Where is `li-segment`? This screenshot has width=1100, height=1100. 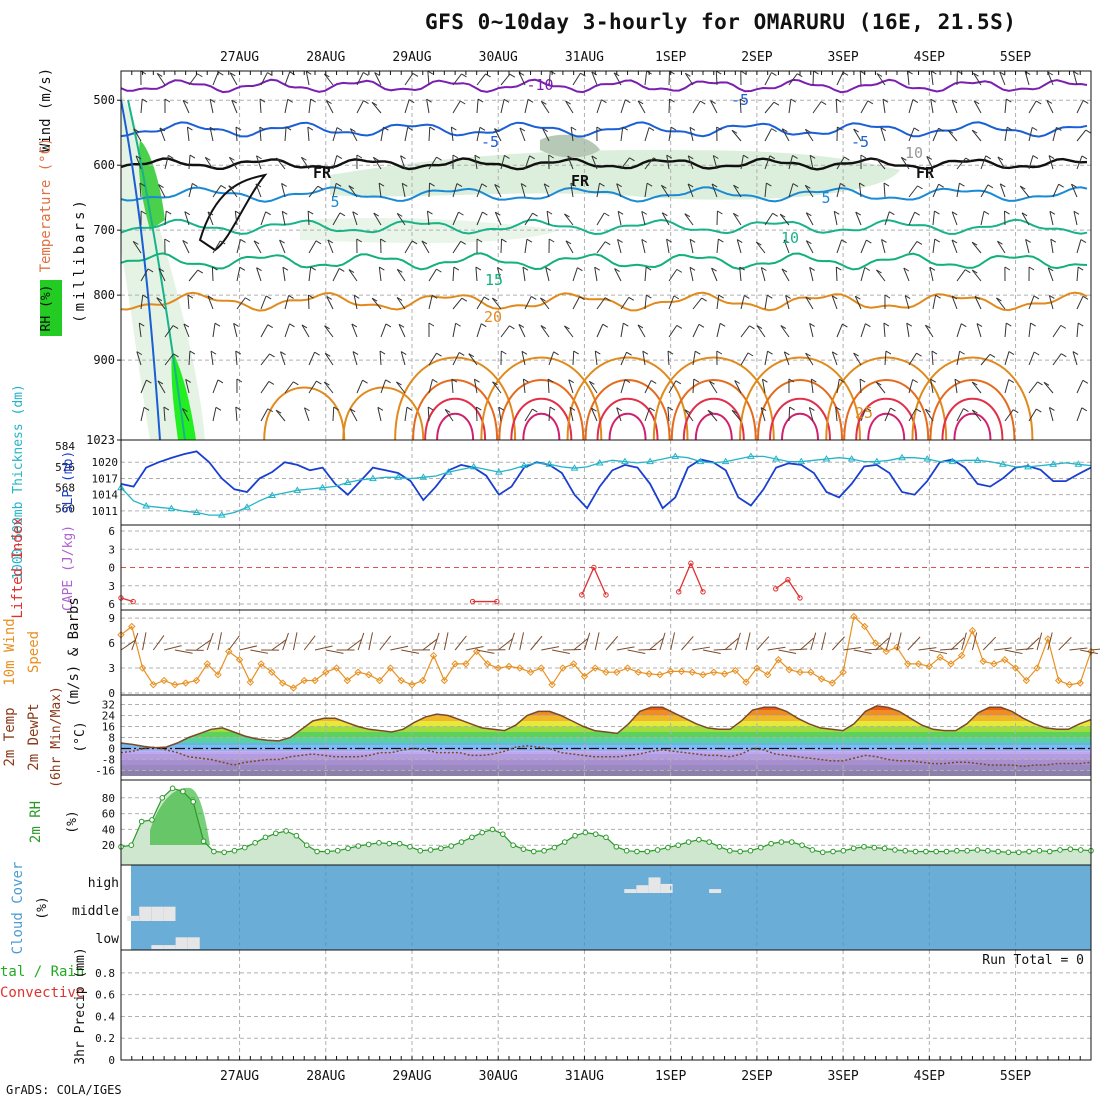
li-segment is located at coordinates (600, 581).